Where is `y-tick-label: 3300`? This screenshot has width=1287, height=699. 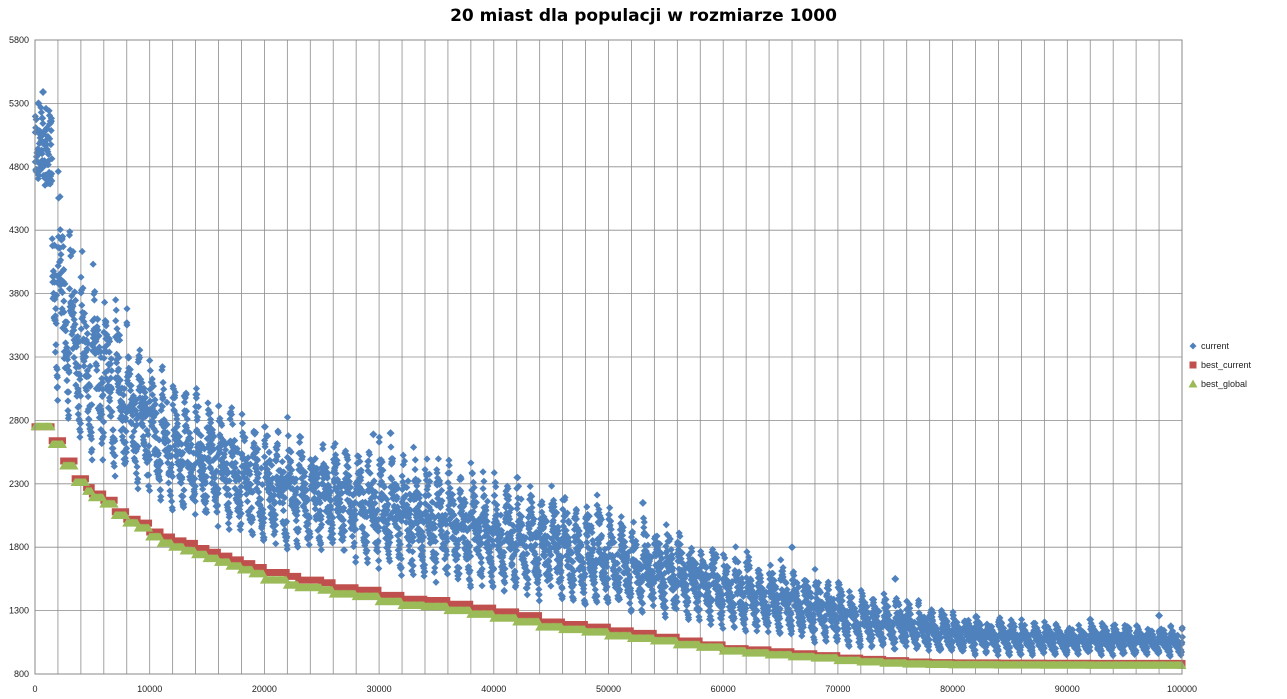
y-tick-label: 3300 is located at coordinates (19, 357).